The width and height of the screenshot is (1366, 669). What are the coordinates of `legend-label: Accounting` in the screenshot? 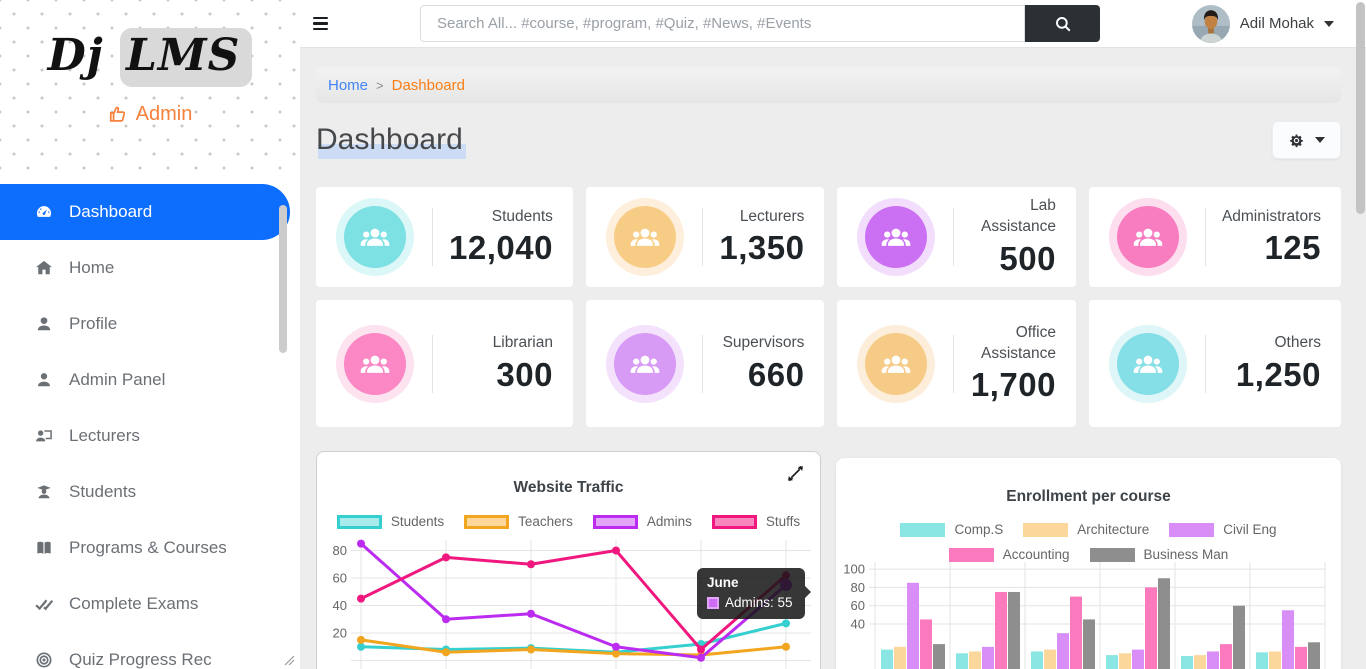 It's located at (1036, 554).